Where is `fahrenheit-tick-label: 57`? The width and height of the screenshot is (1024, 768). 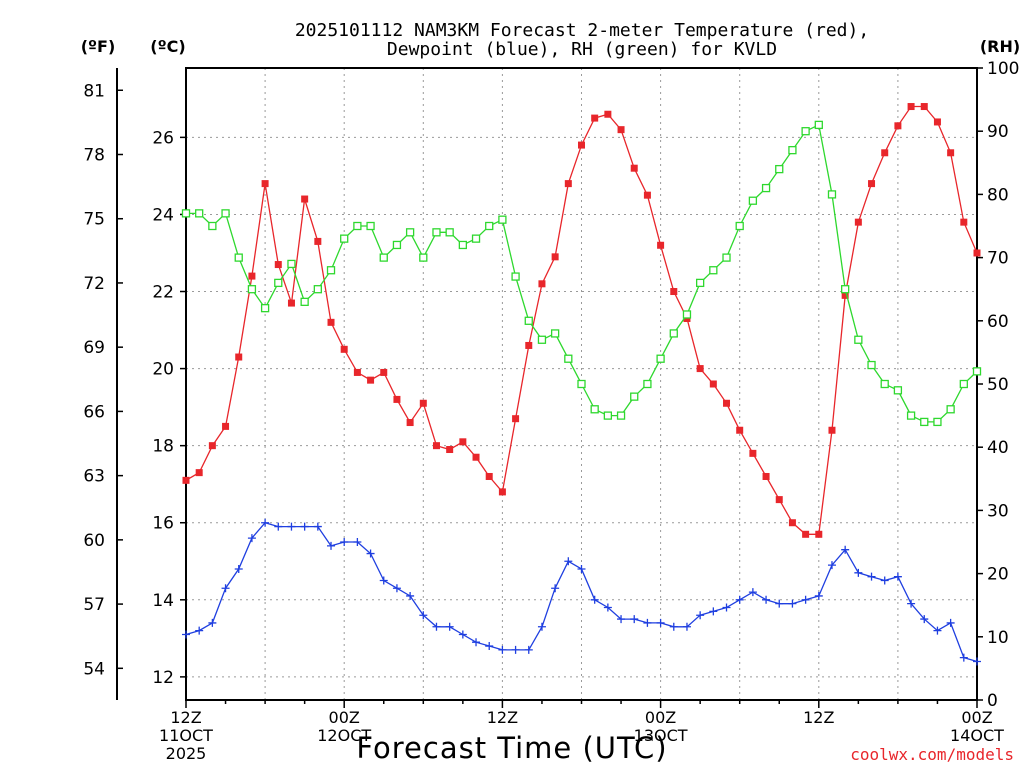 fahrenheit-tick-label: 57 is located at coordinates (94, 605).